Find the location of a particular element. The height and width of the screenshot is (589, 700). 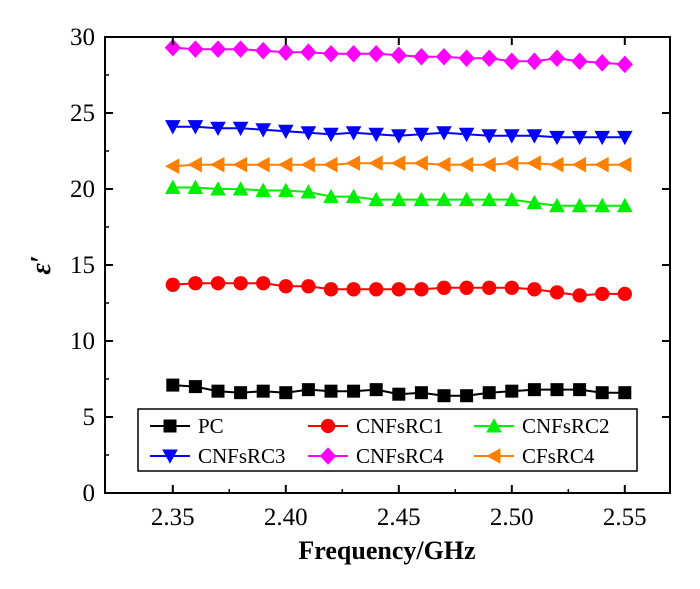

legend-entry-CFsRC4: CFsRC4 is located at coordinates (534, 456).